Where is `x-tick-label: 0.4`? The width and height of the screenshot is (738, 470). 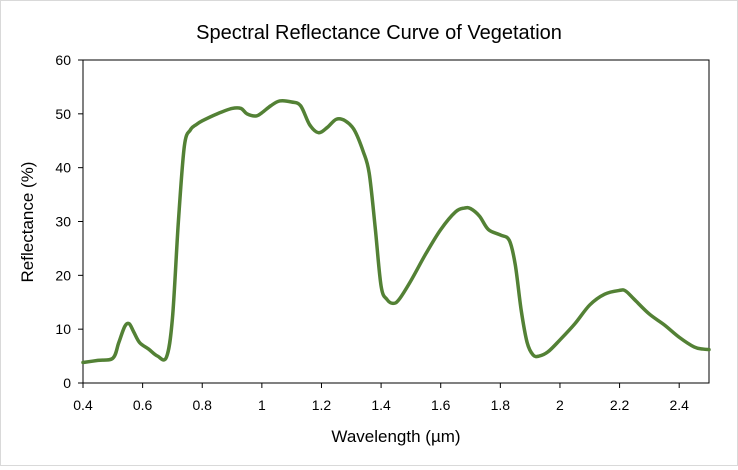
x-tick-label: 0.4 is located at coordinates (83, 405).